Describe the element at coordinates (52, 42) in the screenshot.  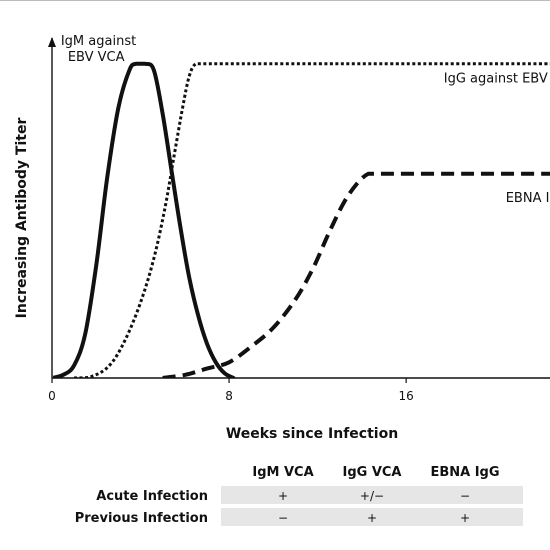
I see `y-axis-arrowhead` at that location.